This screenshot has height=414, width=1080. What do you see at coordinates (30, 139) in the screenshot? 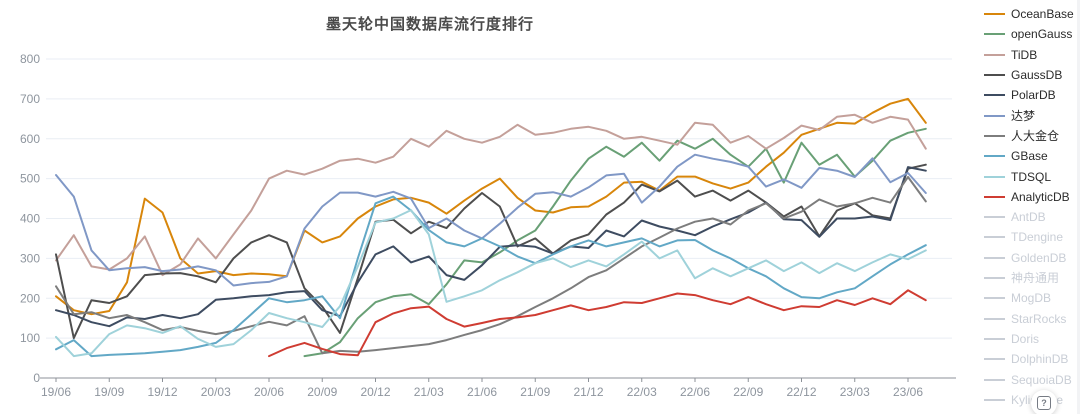
I see `y-axis-tick-label: 600` at bounding box center [30, 139].